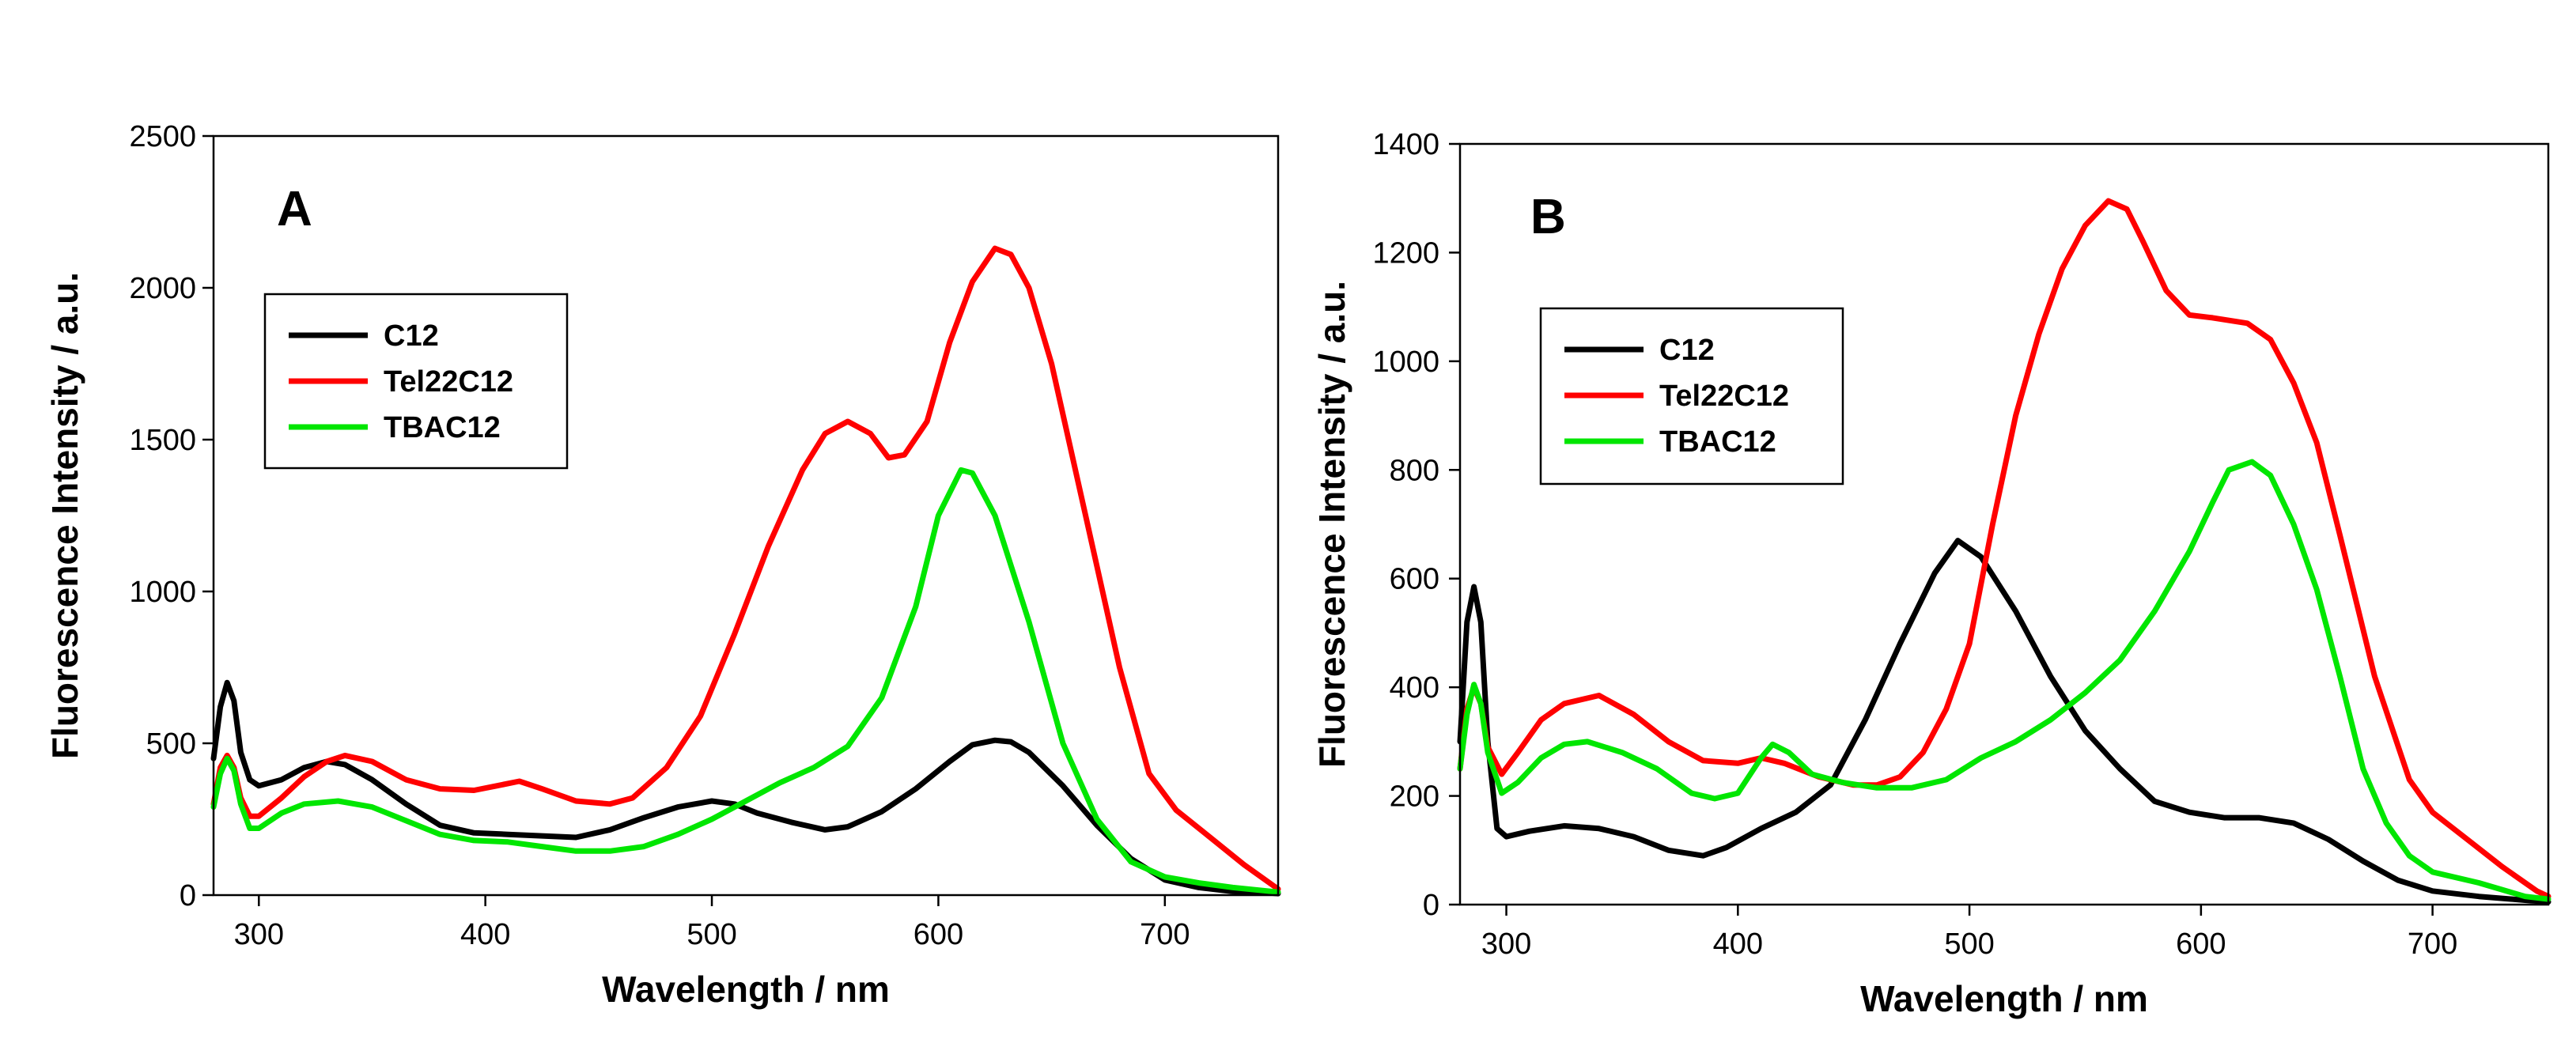  Describe the element at coordinates (163, 137) in the screenshot. I see `y-tick-label: 2500` at that location.